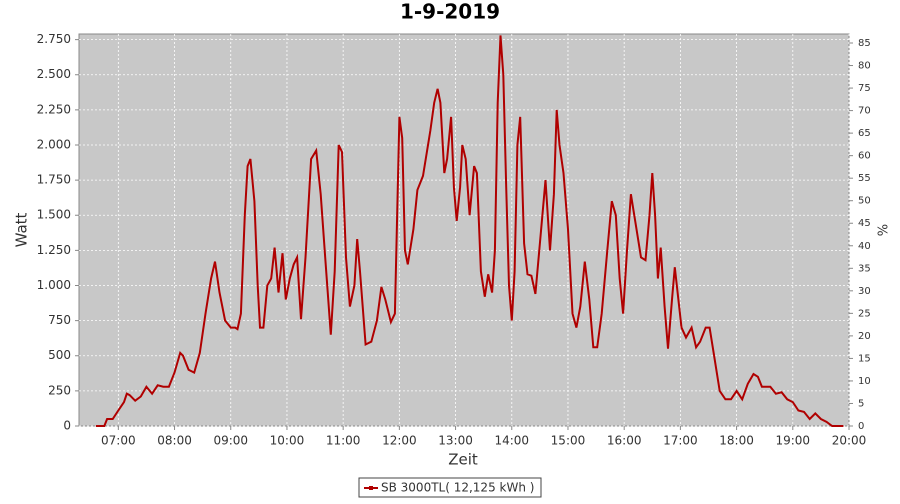 Image resolution: width=900 pixels, height=504 pixels. I want to click on x-axis-label: Zeit, so click(463, 460).